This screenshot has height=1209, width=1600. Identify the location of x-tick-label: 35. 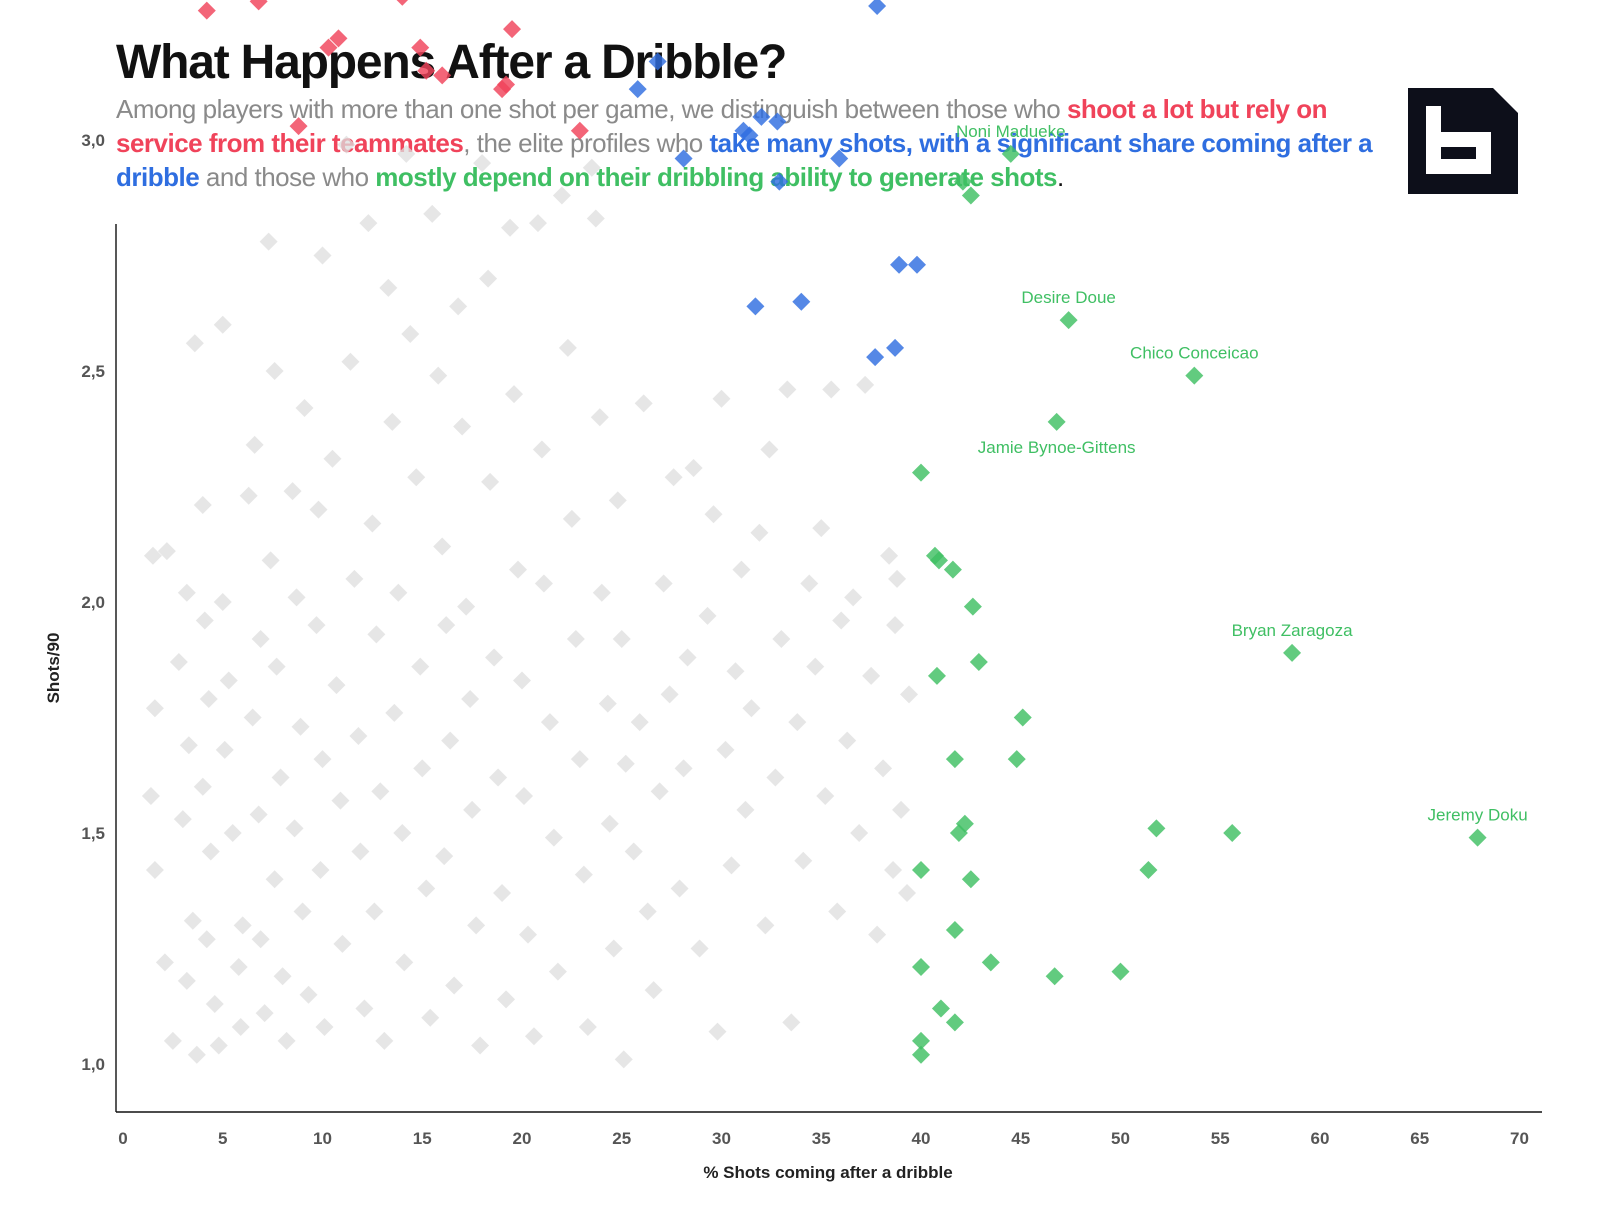
(821, 1138).